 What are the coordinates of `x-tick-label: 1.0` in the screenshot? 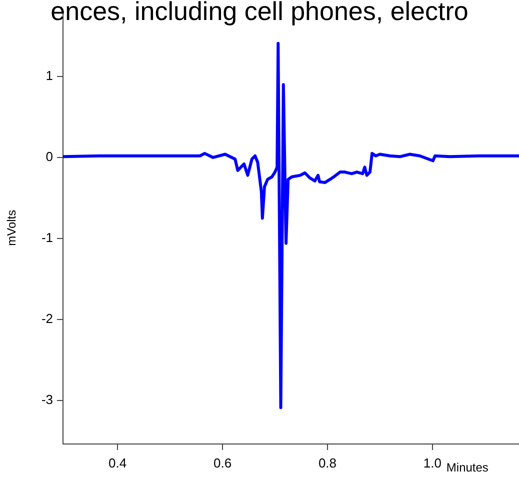 It's located at (432, 462).